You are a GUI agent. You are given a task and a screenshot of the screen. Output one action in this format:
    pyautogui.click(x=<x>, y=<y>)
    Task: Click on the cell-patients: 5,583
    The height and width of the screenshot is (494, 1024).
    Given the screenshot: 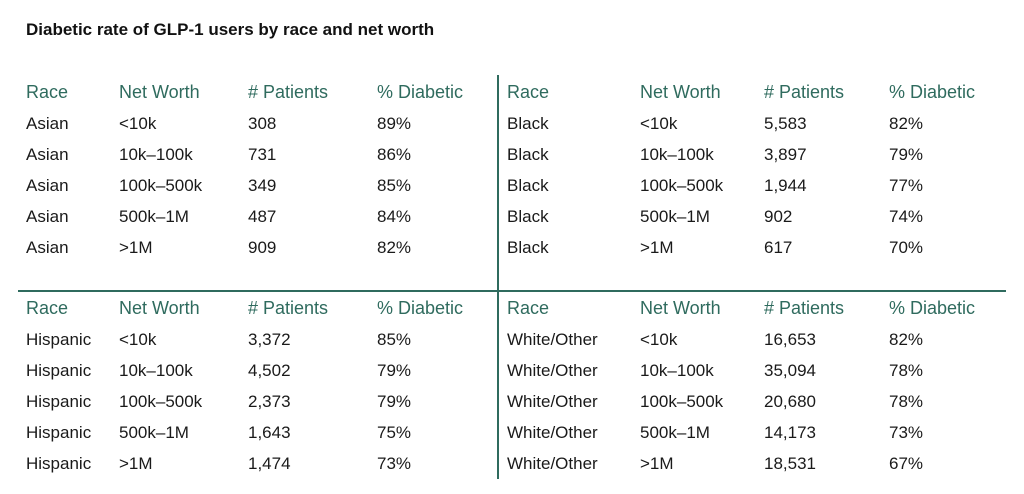 What is the action you would take?
    pyautogui.click(x=785, y=123)
    